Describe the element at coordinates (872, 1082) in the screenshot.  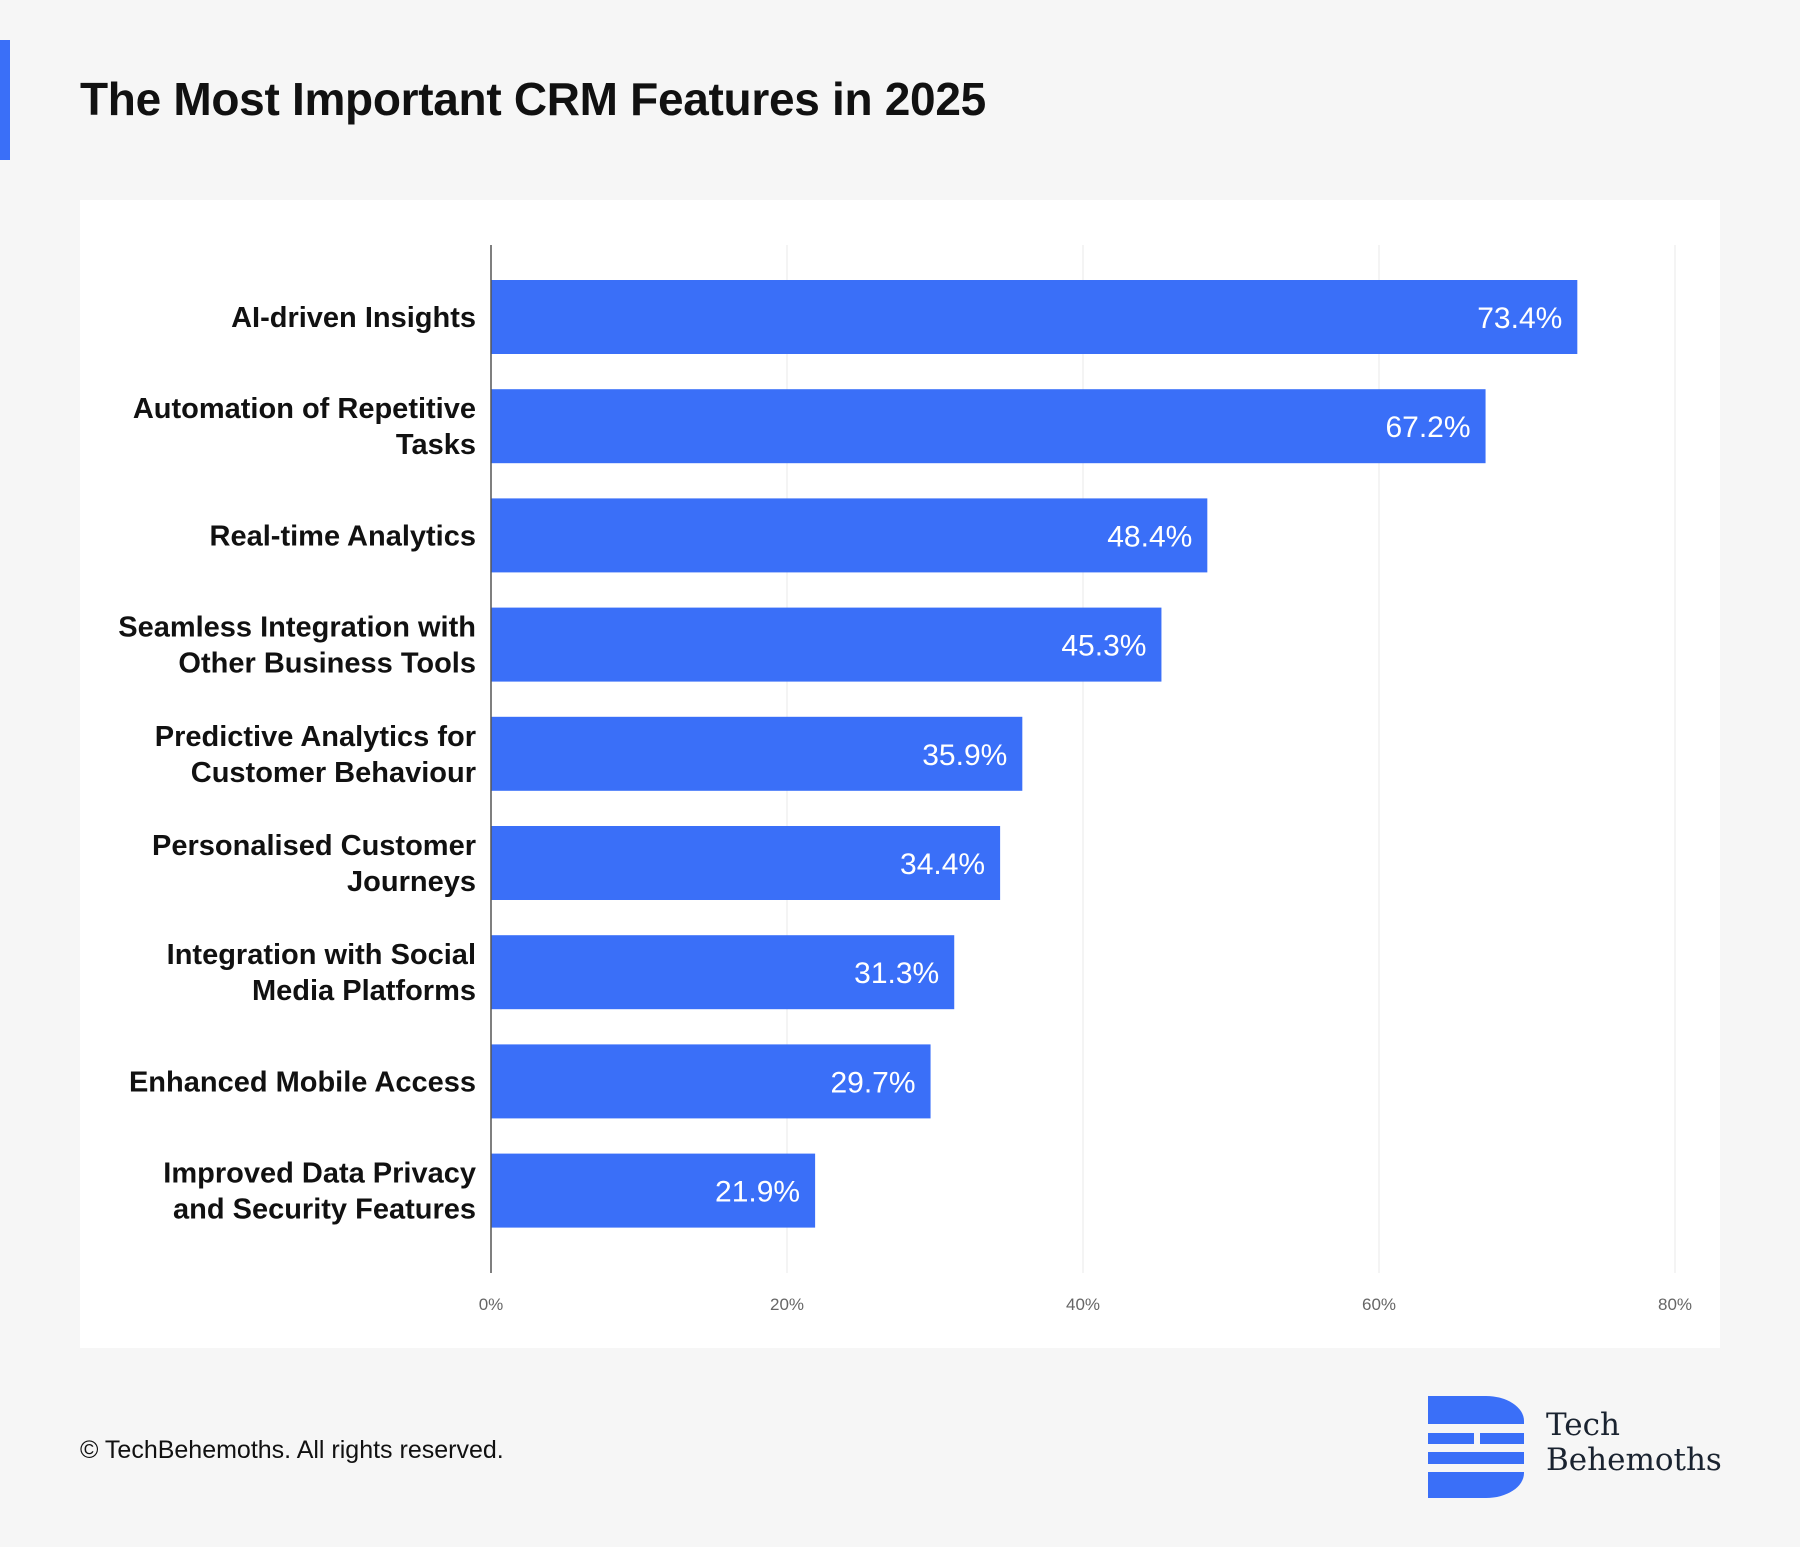
I see `data-label: 29.7%` at that location.